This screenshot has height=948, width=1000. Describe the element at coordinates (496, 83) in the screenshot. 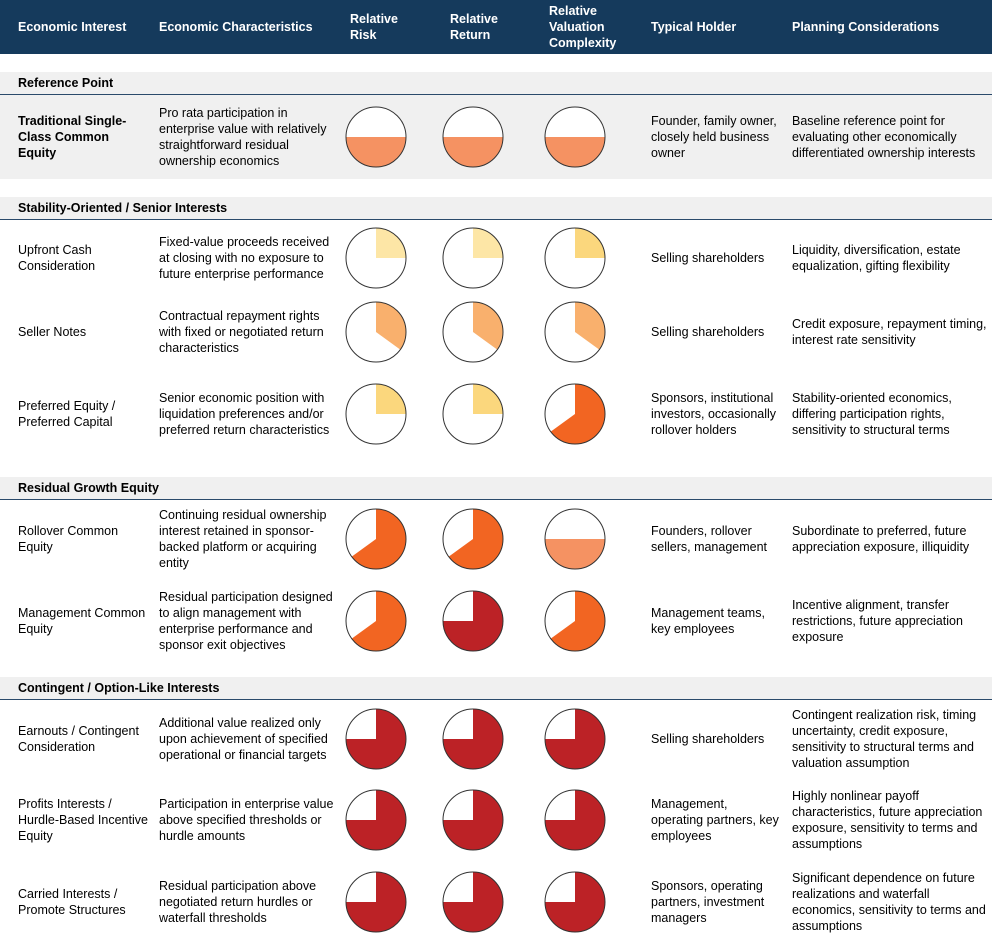

I see `section-header-reference-point: Reference Point` at that location.